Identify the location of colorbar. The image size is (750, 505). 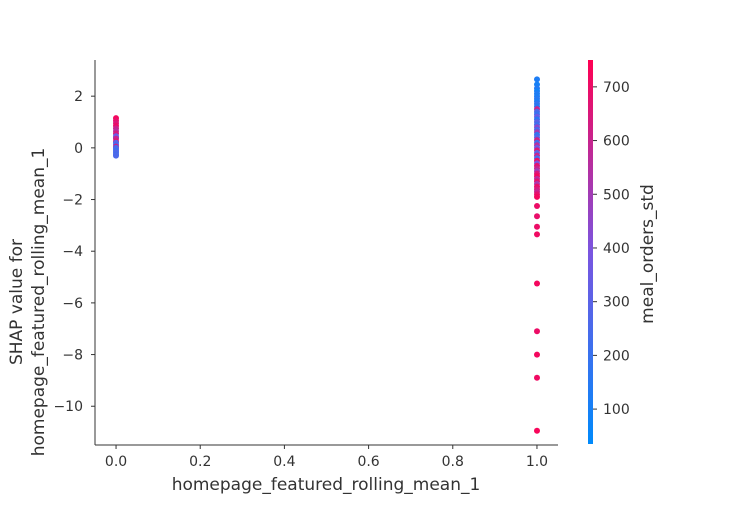
(590, 252).